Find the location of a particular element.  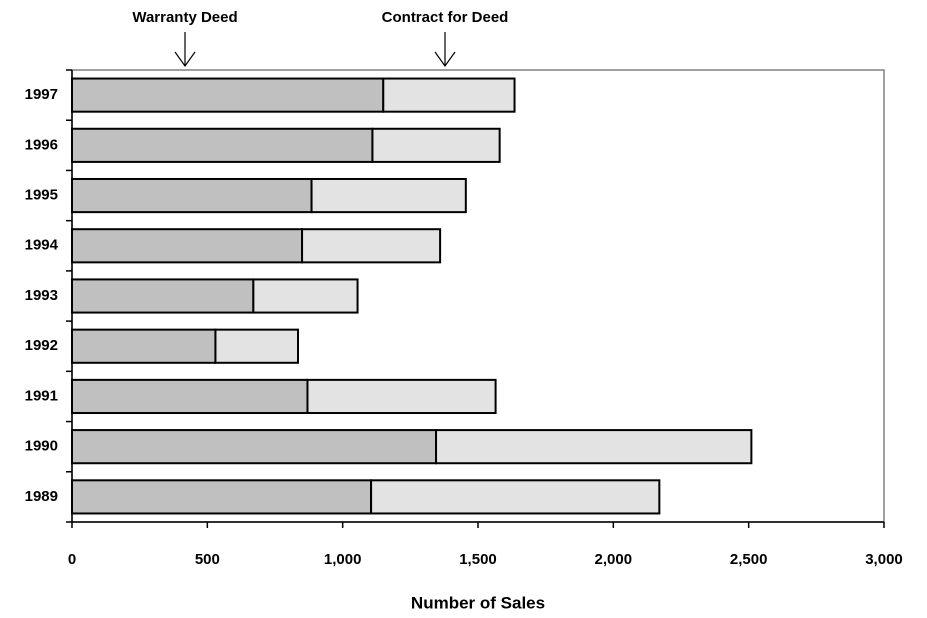

legend-label: Warranty Deed is located at coordinates (184, 17).